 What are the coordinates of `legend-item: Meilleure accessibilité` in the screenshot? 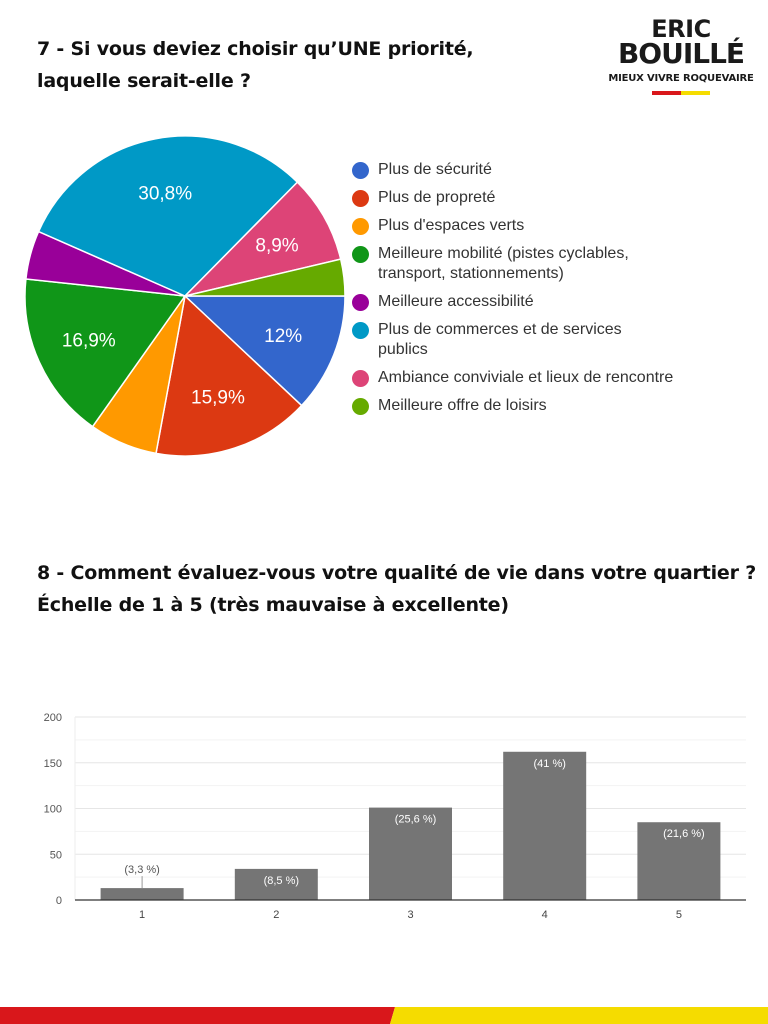 It's located at (537, 302).